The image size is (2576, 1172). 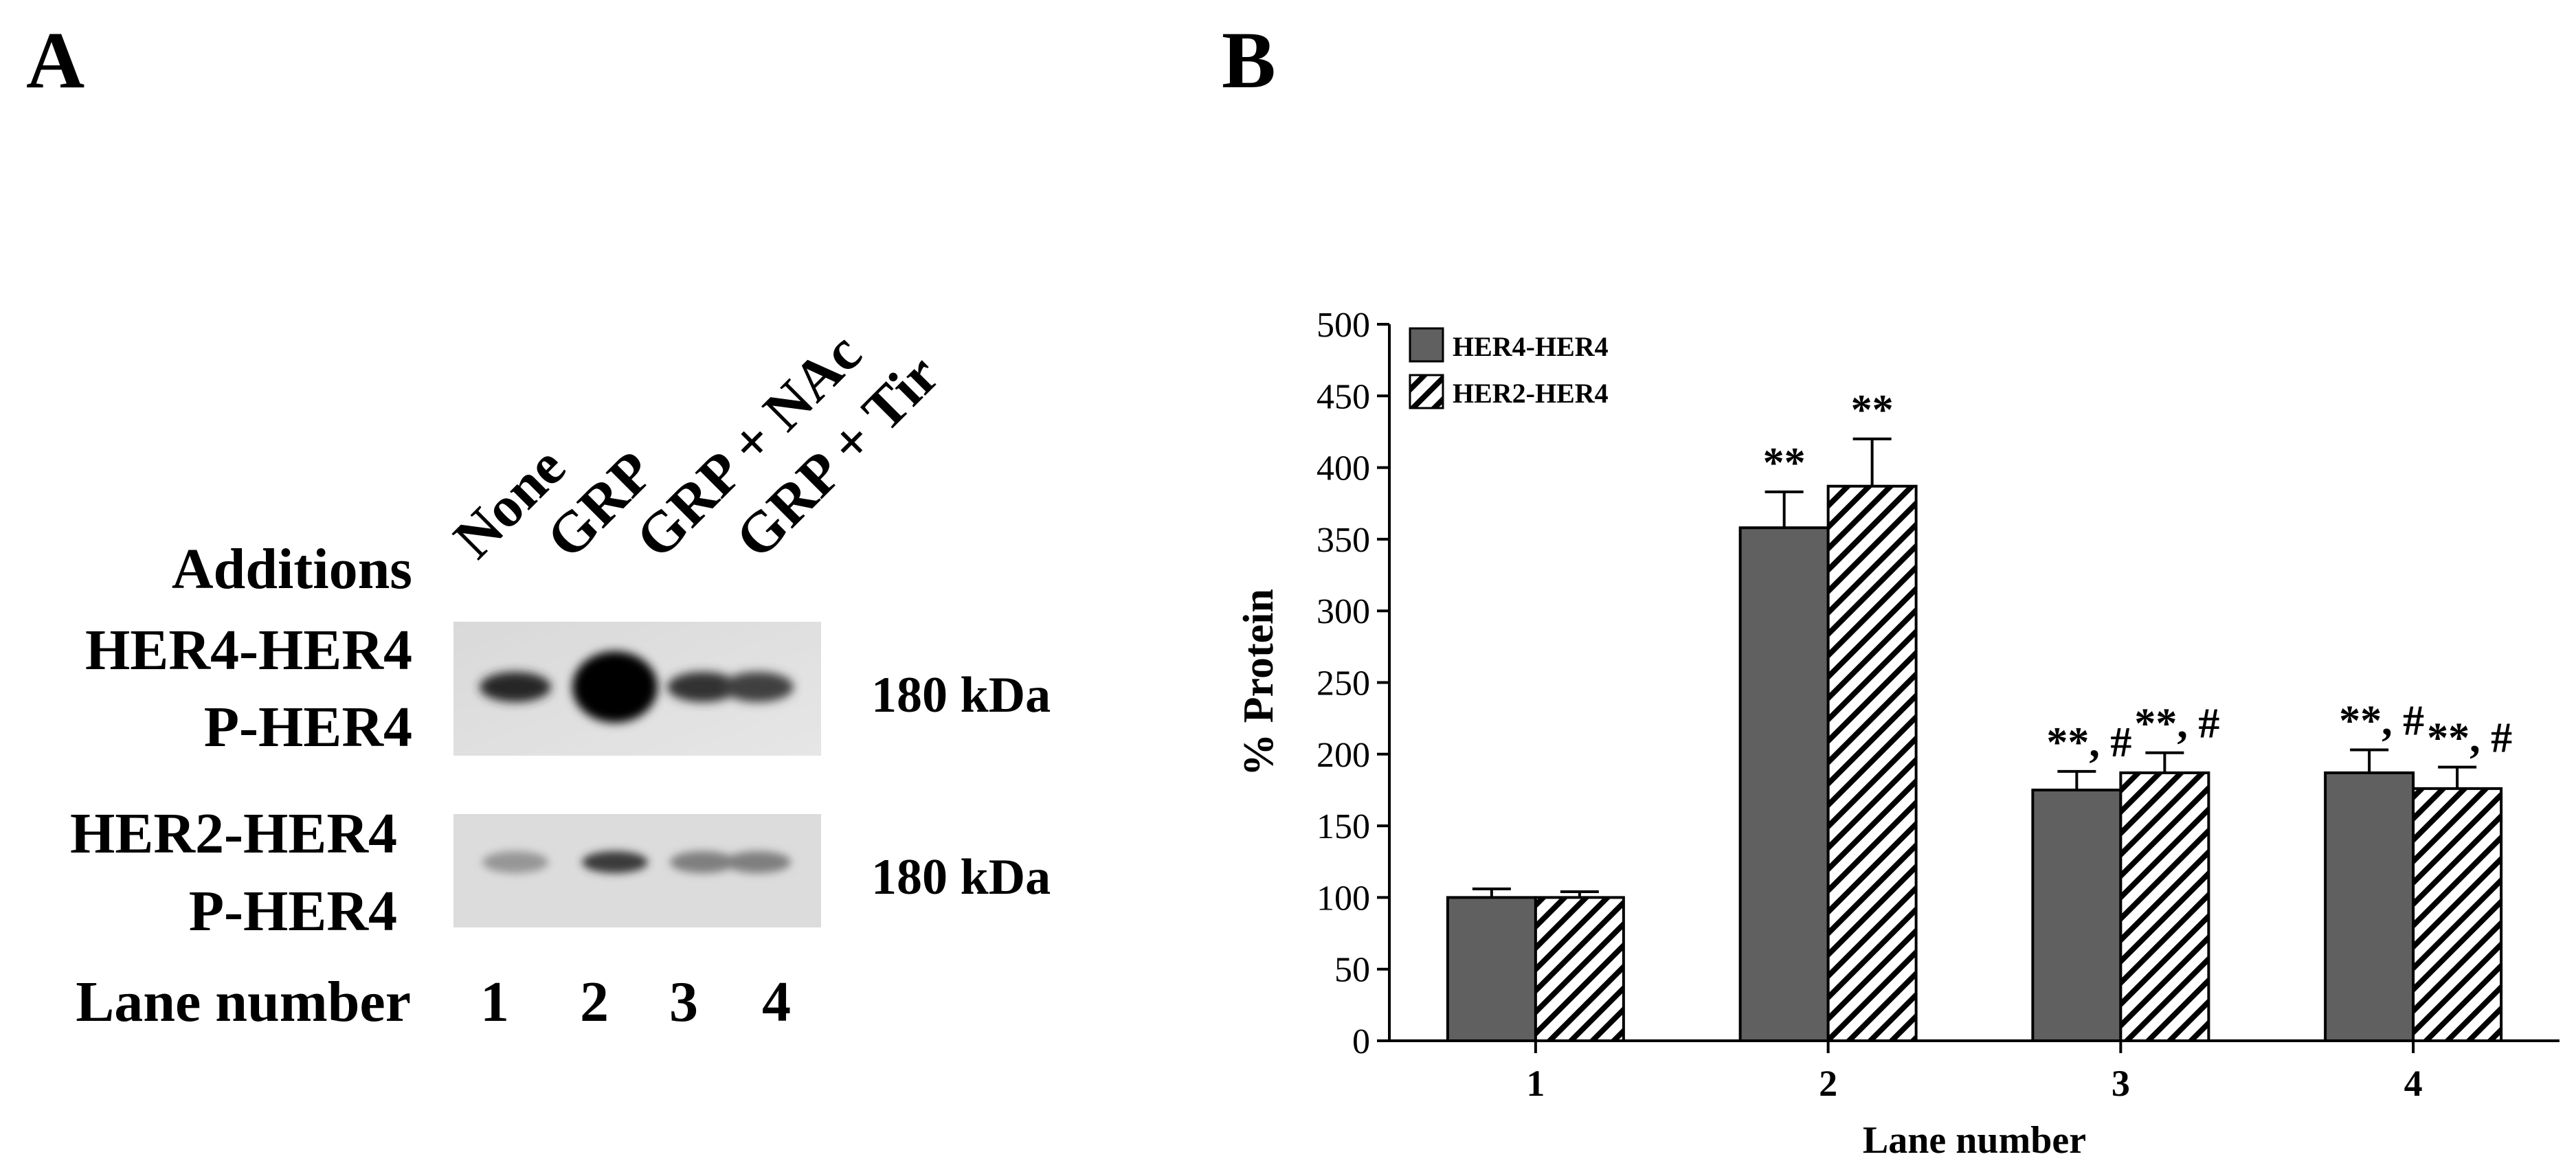 I want to click on lane-2: 2, so click(x=594, y=1002).